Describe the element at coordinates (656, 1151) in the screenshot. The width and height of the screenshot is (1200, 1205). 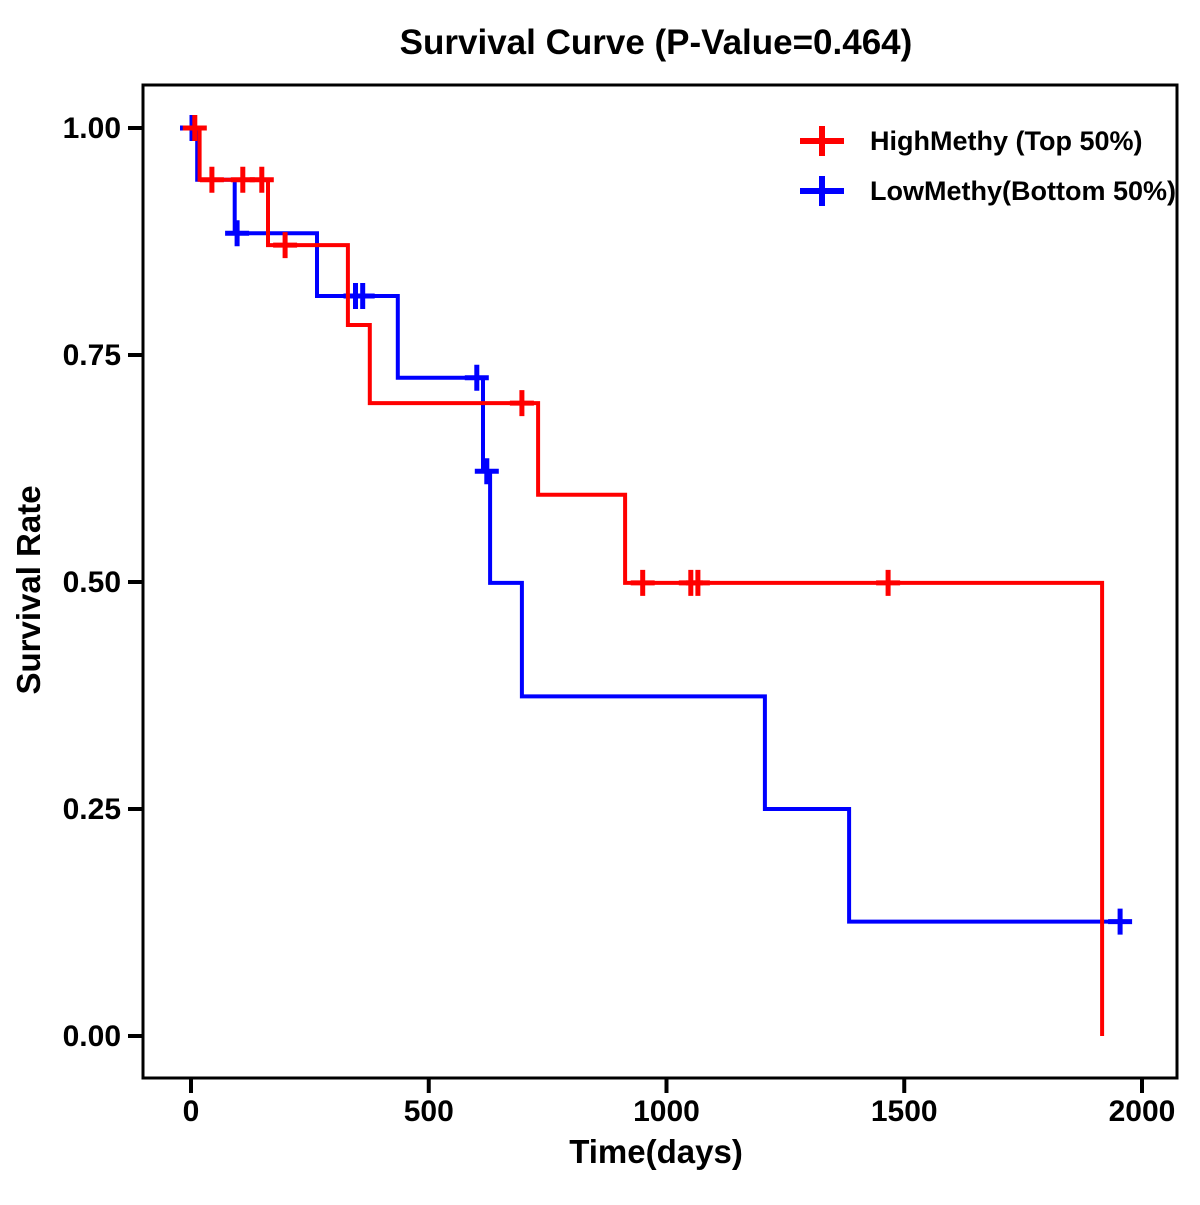
I see `x-axis-label: Time(days)` at that location.